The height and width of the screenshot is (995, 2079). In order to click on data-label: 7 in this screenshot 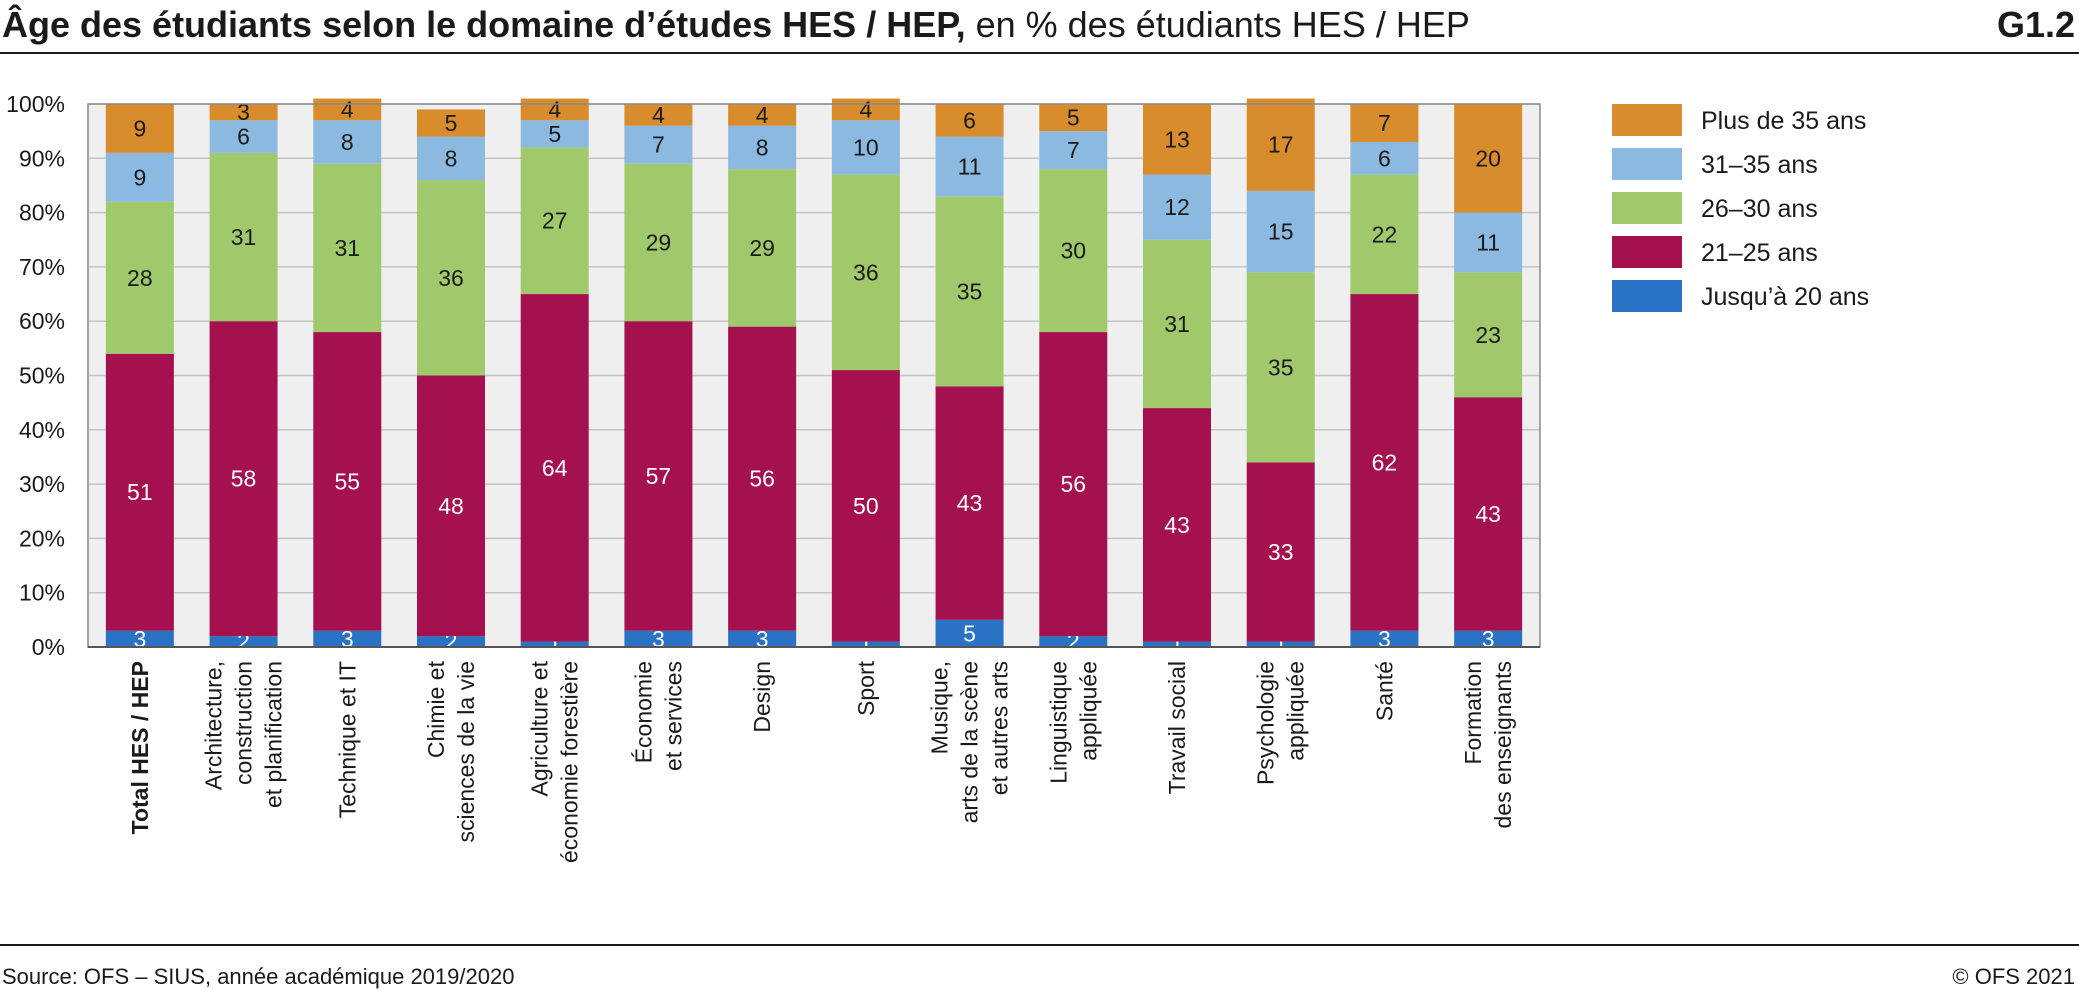, I will do `click(1073, 150)`.